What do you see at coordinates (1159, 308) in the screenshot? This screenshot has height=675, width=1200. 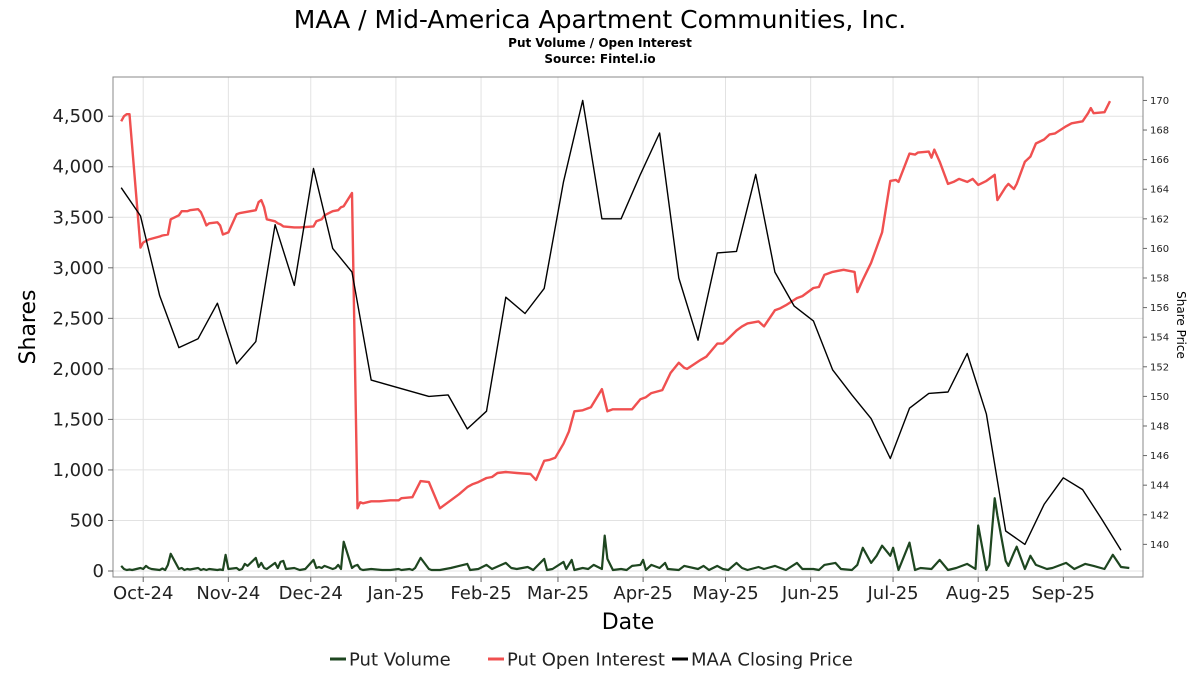 I see `y2-tick-label: 156` at bounding box center [1159, 308].